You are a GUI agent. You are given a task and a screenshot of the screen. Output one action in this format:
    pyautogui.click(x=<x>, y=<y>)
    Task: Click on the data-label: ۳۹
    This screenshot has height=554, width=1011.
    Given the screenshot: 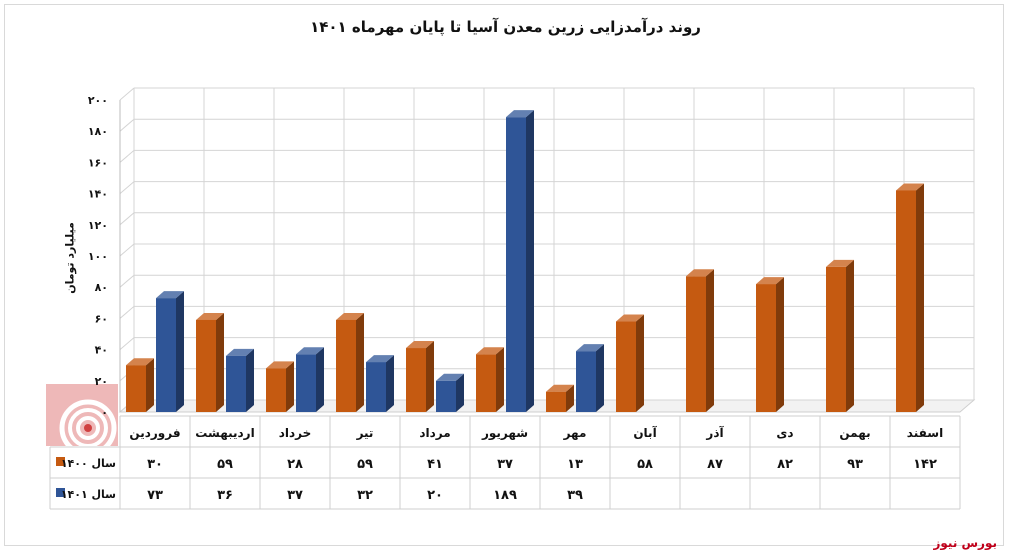 What is the action you would take?
    pyautogui.click(x=575, y=495)
    